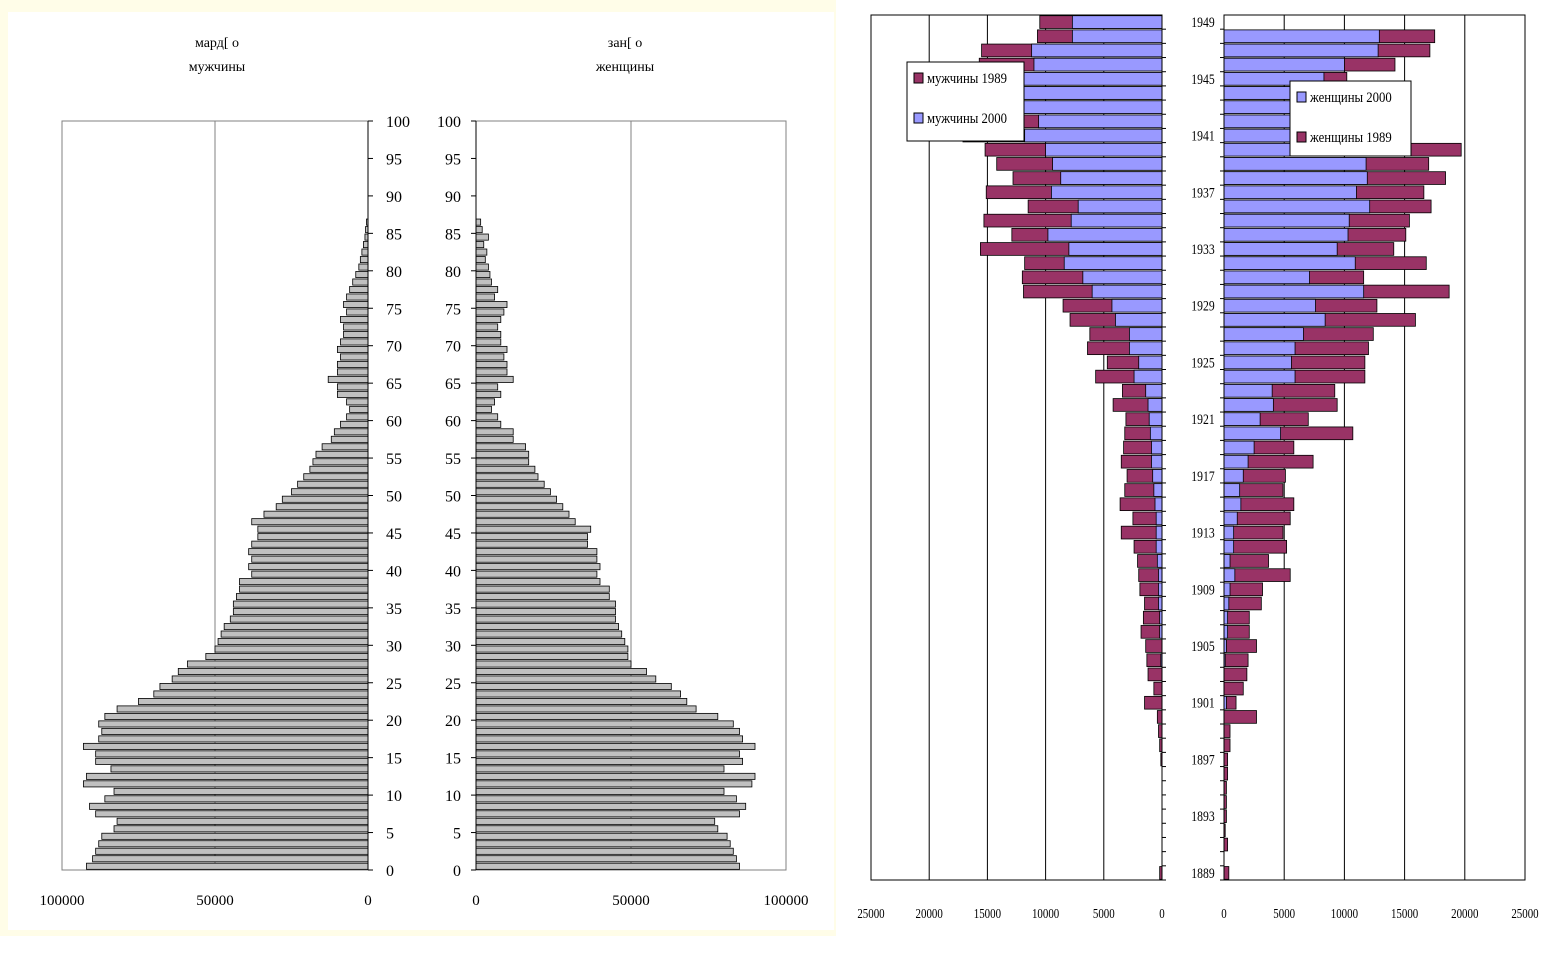 The width and height of the screenshot is (1560, 954). Describe the element at coordinates (870, 914) in the screenshot. I see `chart3-x-tick-label: 25000` at that location.